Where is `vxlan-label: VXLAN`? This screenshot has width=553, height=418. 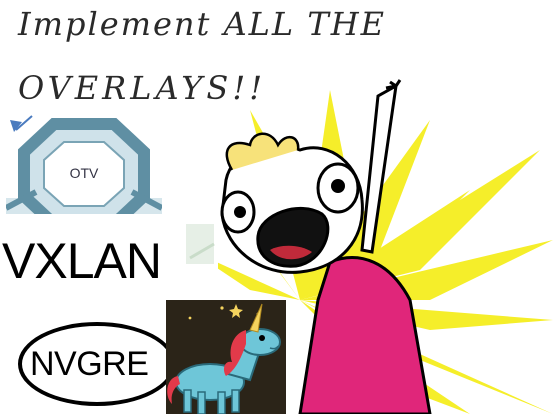
vxlan-label: VXLAN is located at coordinates (82, 261).